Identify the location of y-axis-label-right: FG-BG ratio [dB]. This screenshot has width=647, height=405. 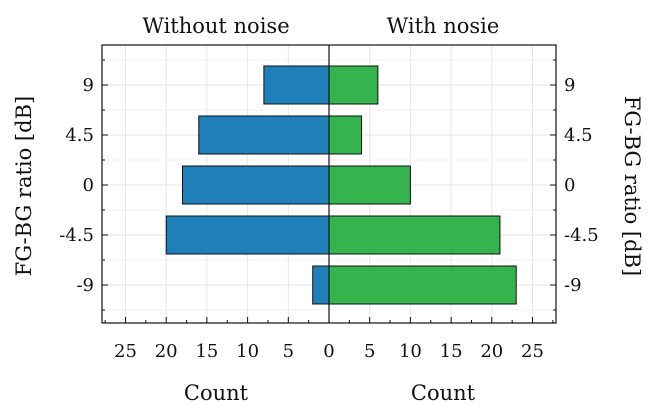
(632, 186).